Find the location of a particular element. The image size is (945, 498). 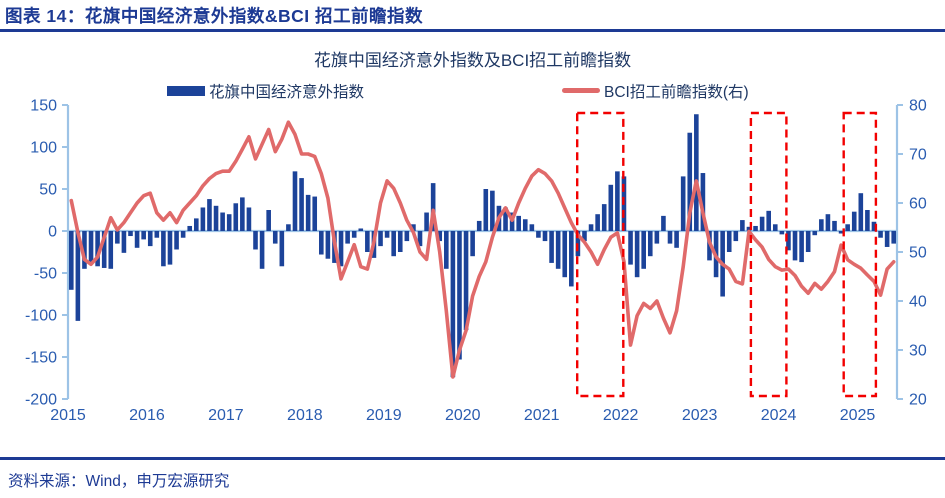

x-tick-label: 2018 is located at coordinates (305, 415).